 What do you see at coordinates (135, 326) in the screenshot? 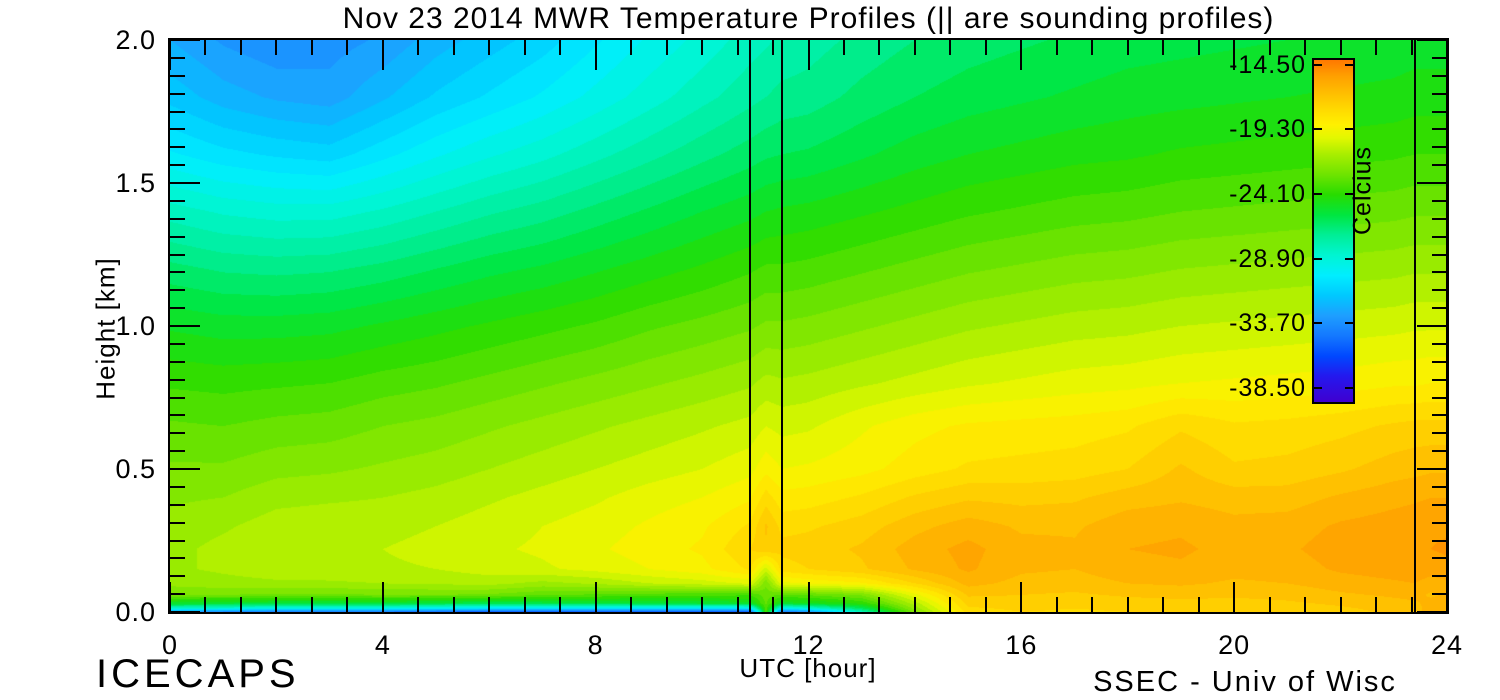
I see `y-tick-label: 1.0` at bounding box center [135, 326].